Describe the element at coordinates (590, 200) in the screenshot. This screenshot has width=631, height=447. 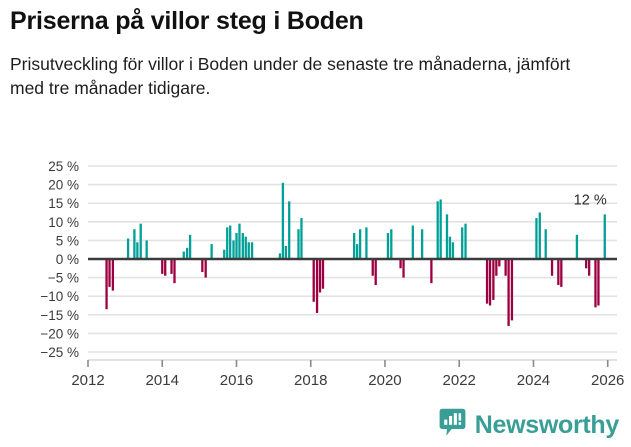
I see `last-value-label: 12 %` at that location.